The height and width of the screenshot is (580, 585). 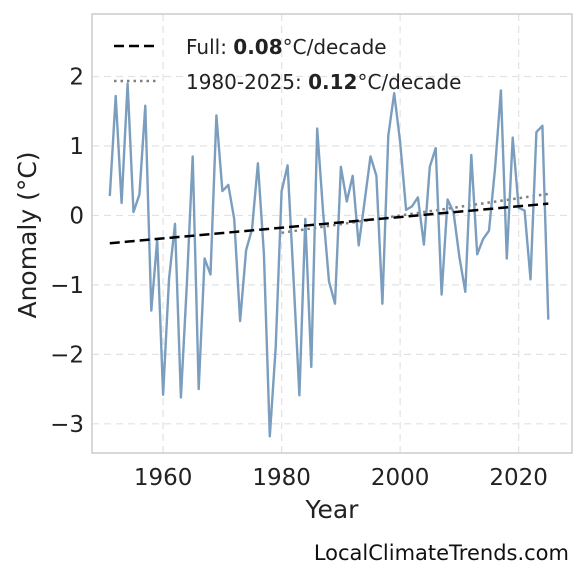 I want to click on legend-unit-recent: °C/decade, so click(x=409, y=82).